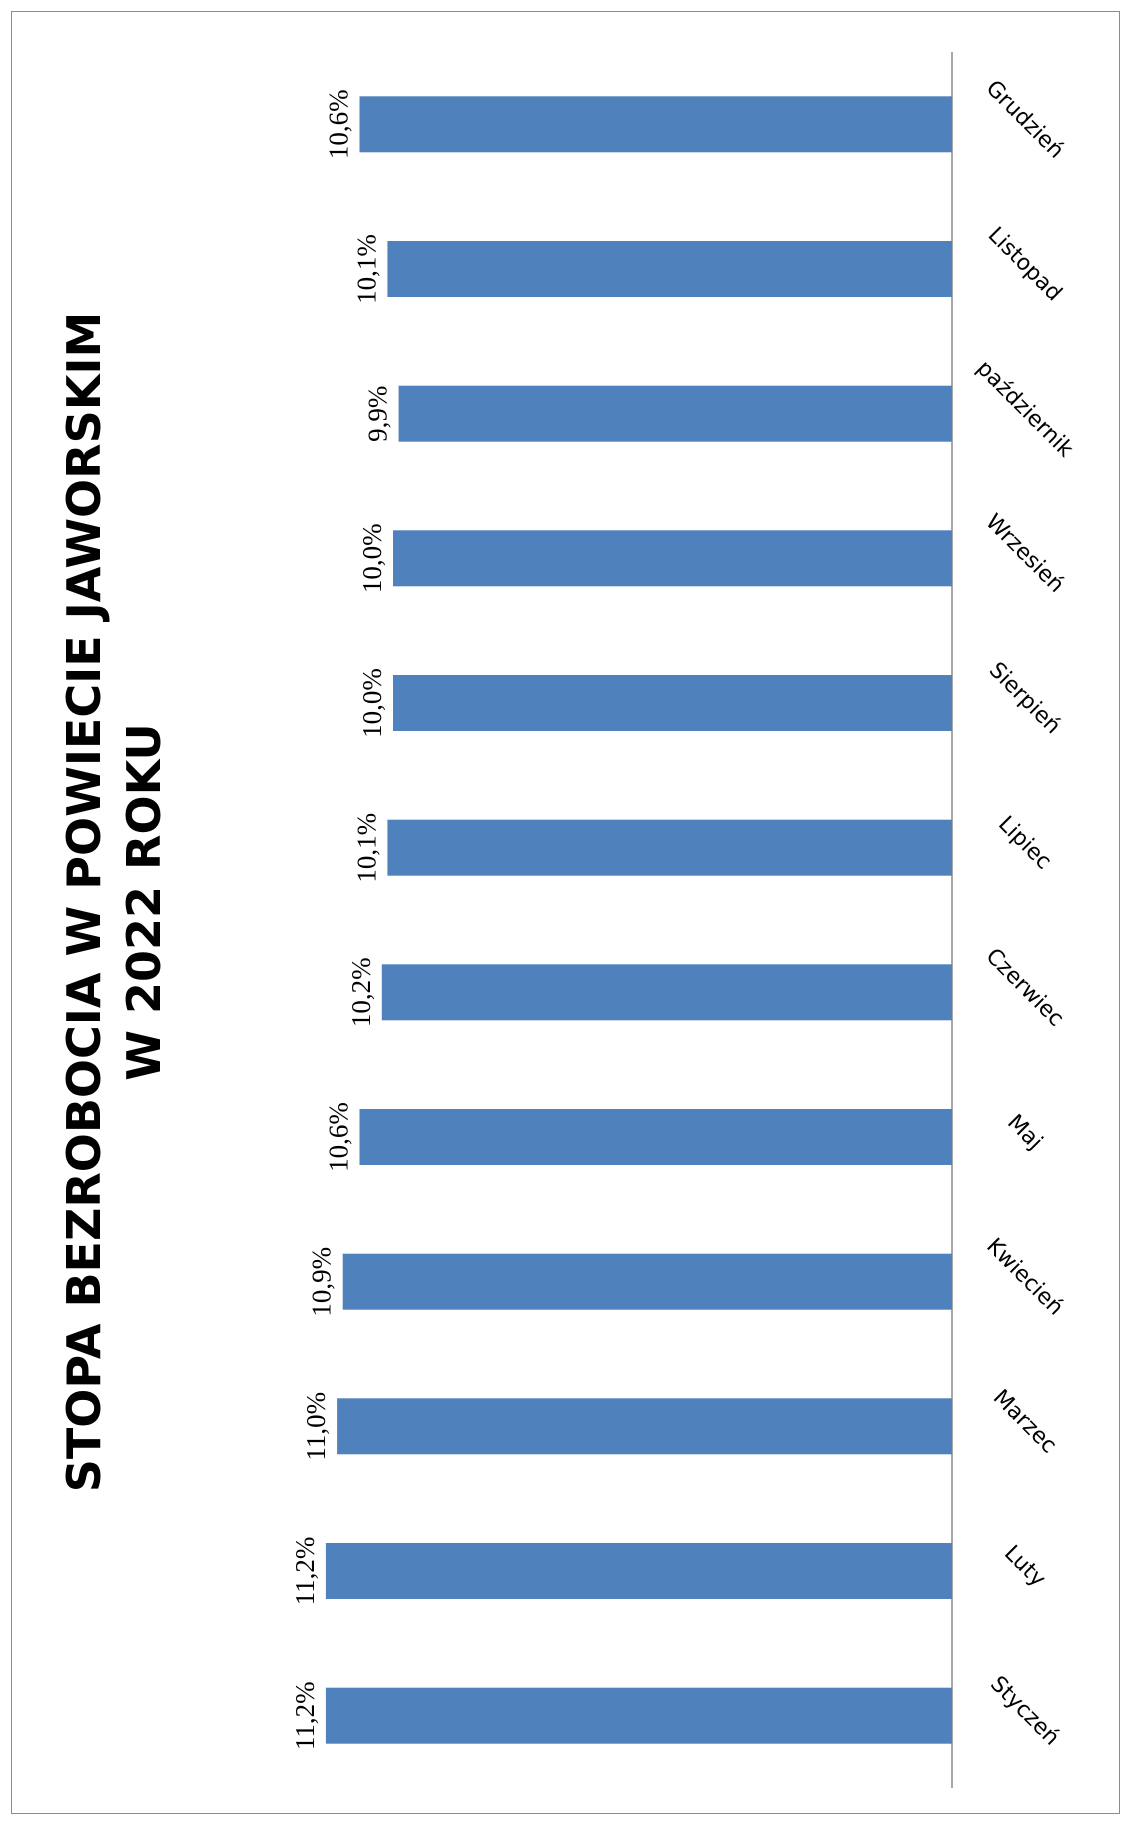 The height and width of the screenshot is (1825, 1133). I want to click on value-label: 10,2%, so click(361, 992).